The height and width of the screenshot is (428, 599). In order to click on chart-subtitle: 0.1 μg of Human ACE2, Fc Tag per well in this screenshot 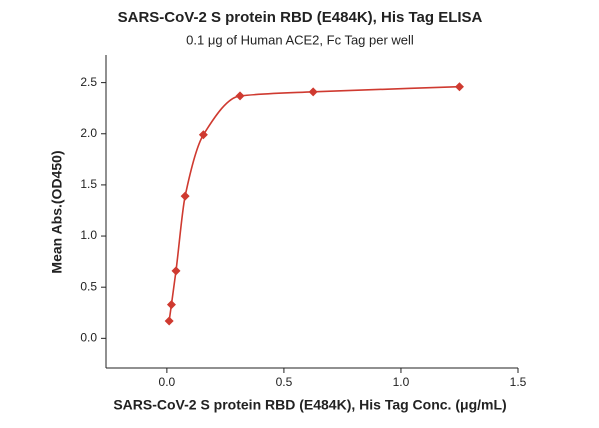, I will do `click(300, 39)`.